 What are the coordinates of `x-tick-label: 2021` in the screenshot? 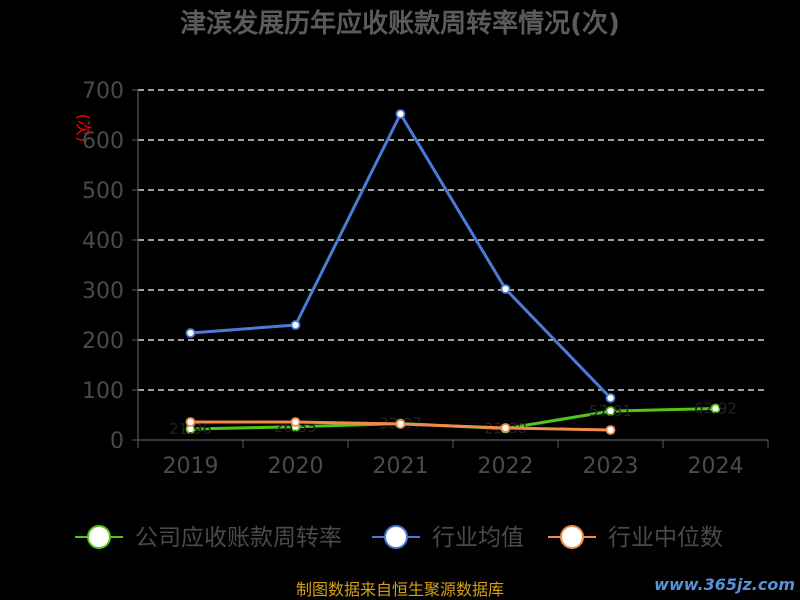 It's located at (401, 466).